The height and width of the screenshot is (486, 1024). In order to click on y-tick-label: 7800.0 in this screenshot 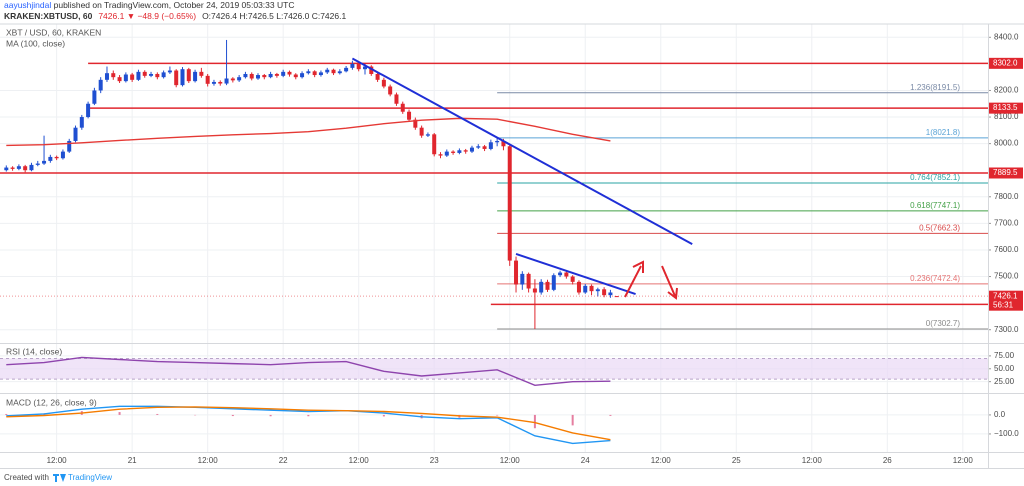, I will do `click(1006, 196)`.